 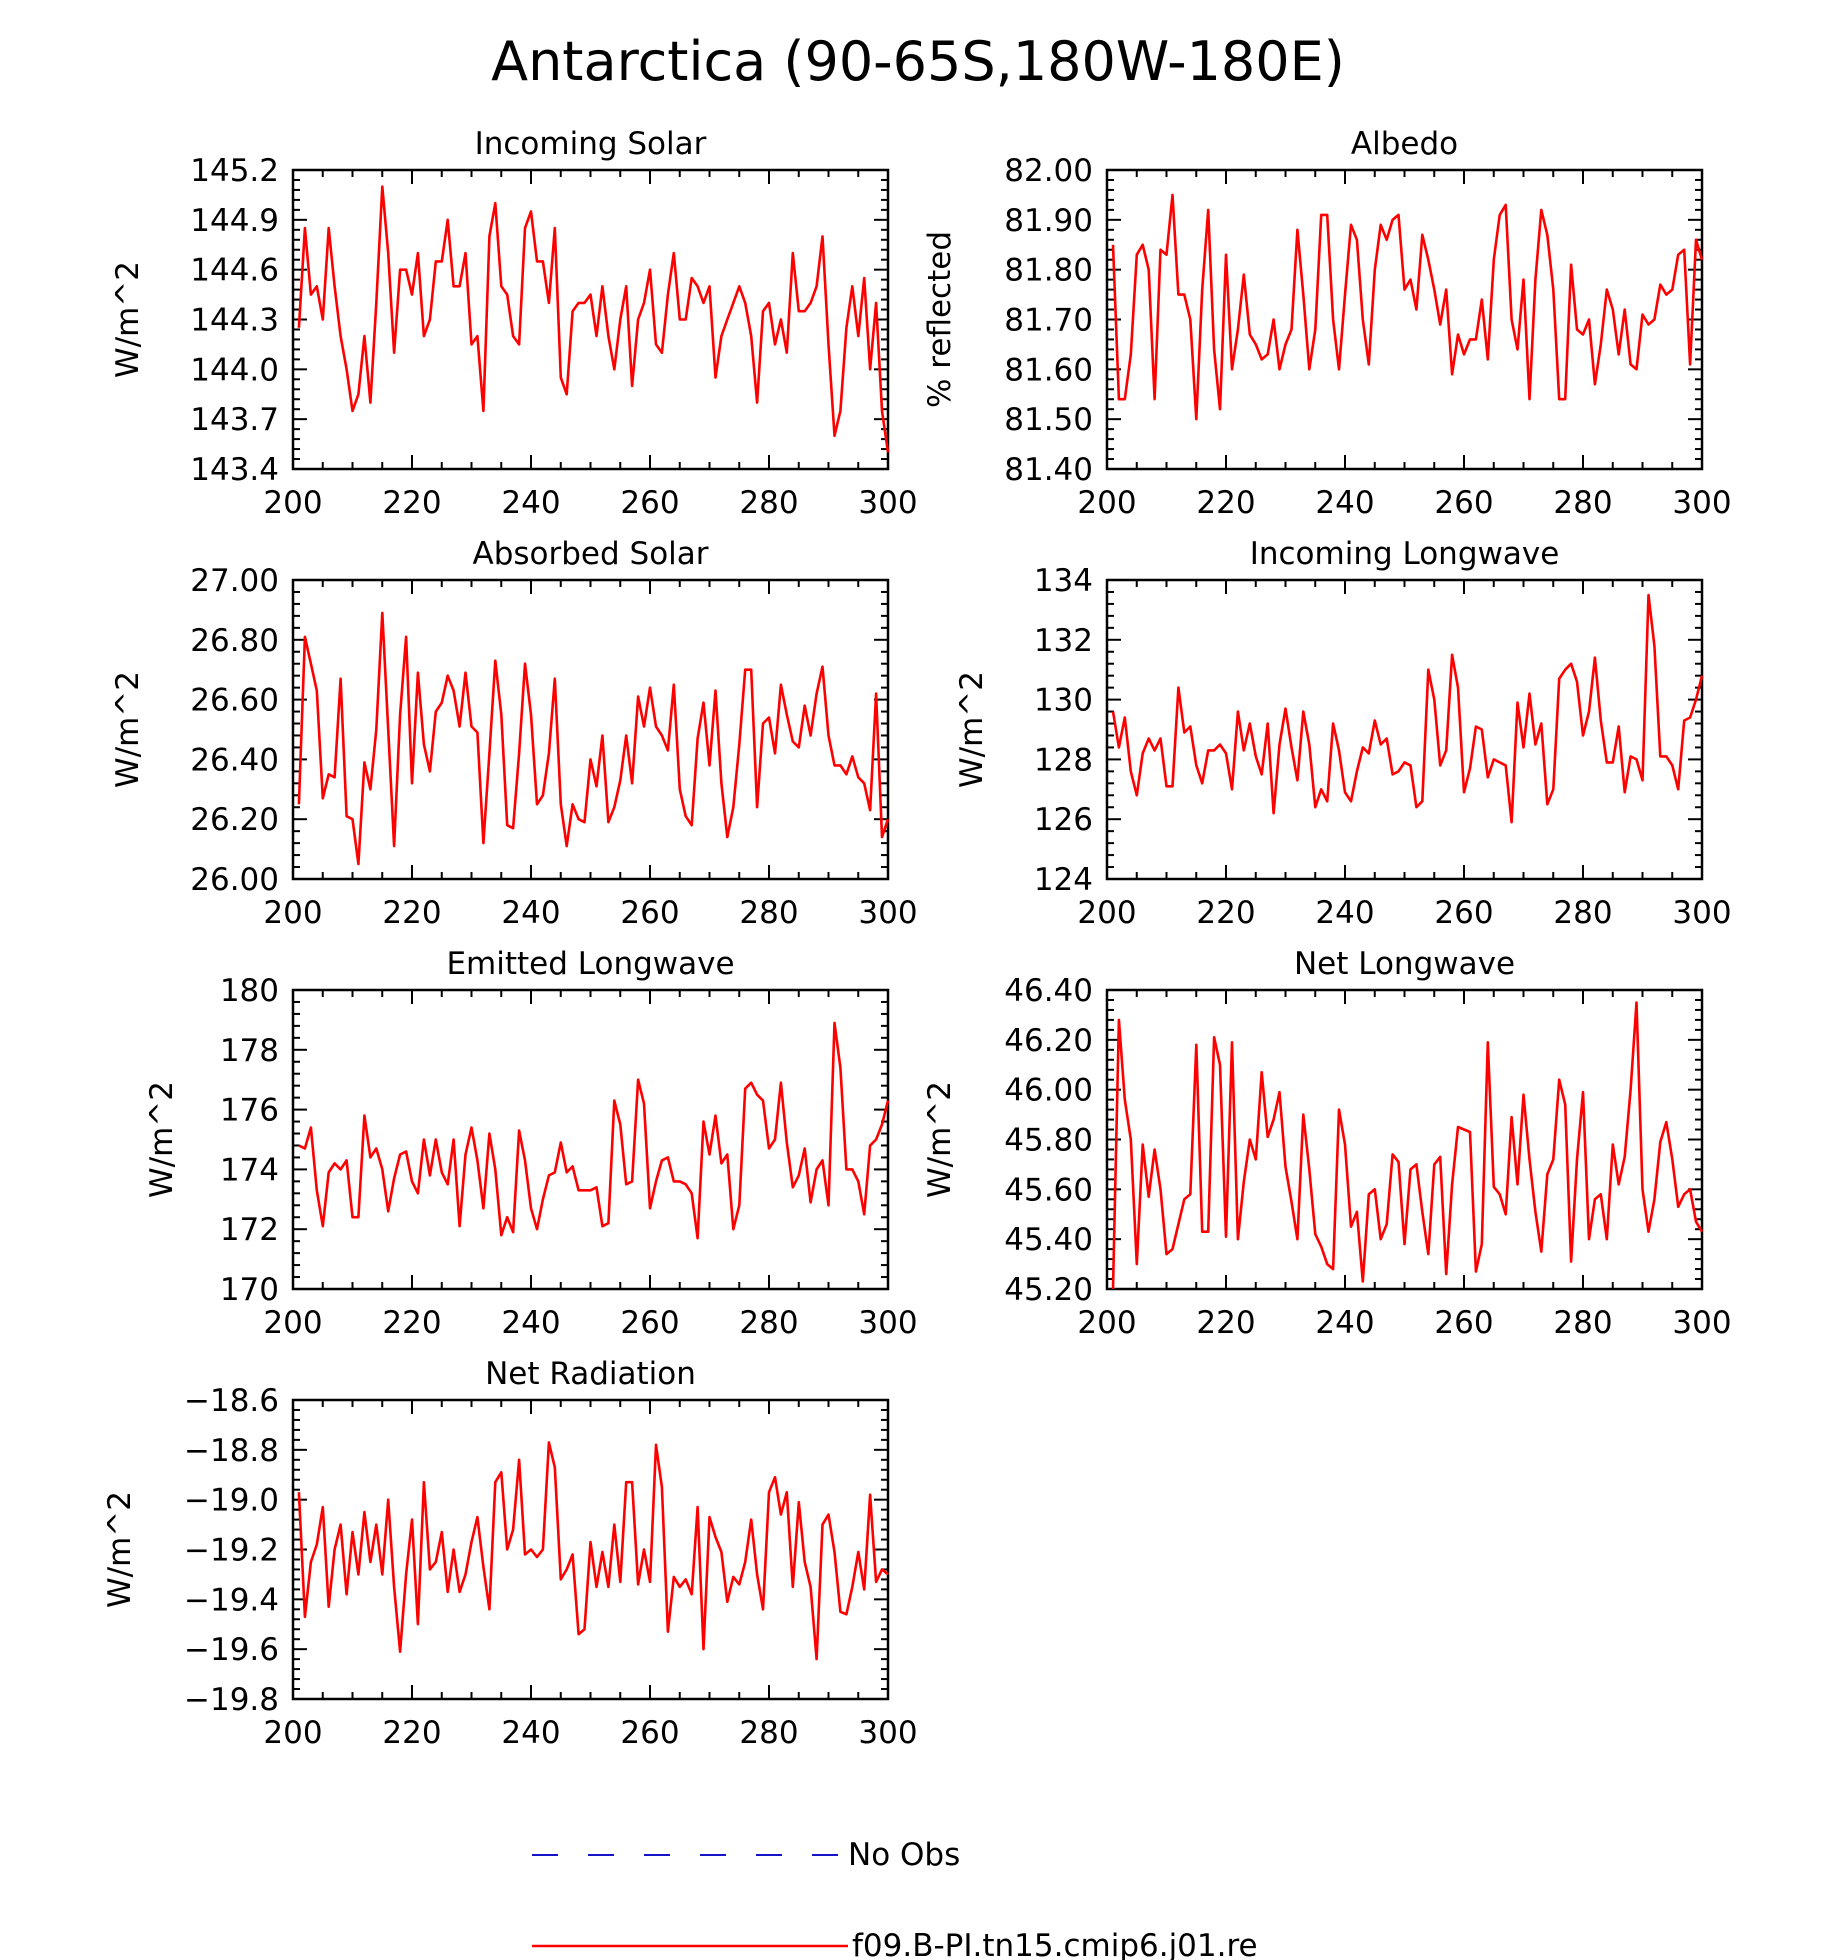 I want to click on y-tick-label: 45.80, so click(x=1048, y=1141).